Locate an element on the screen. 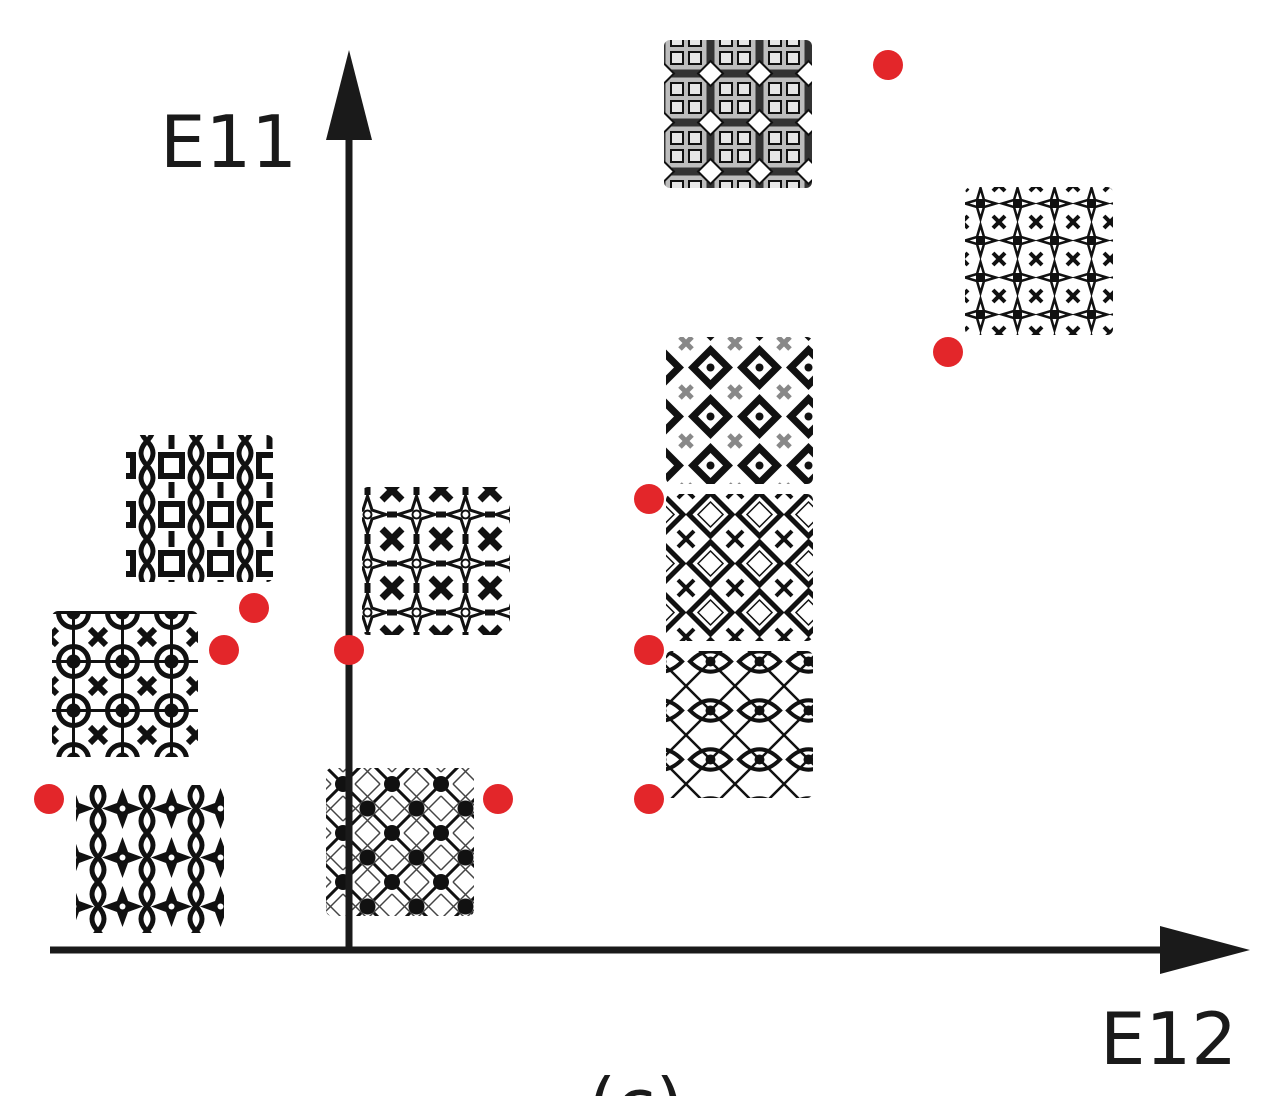  y-axis-arrowhead is located at coordinates (349, 95).